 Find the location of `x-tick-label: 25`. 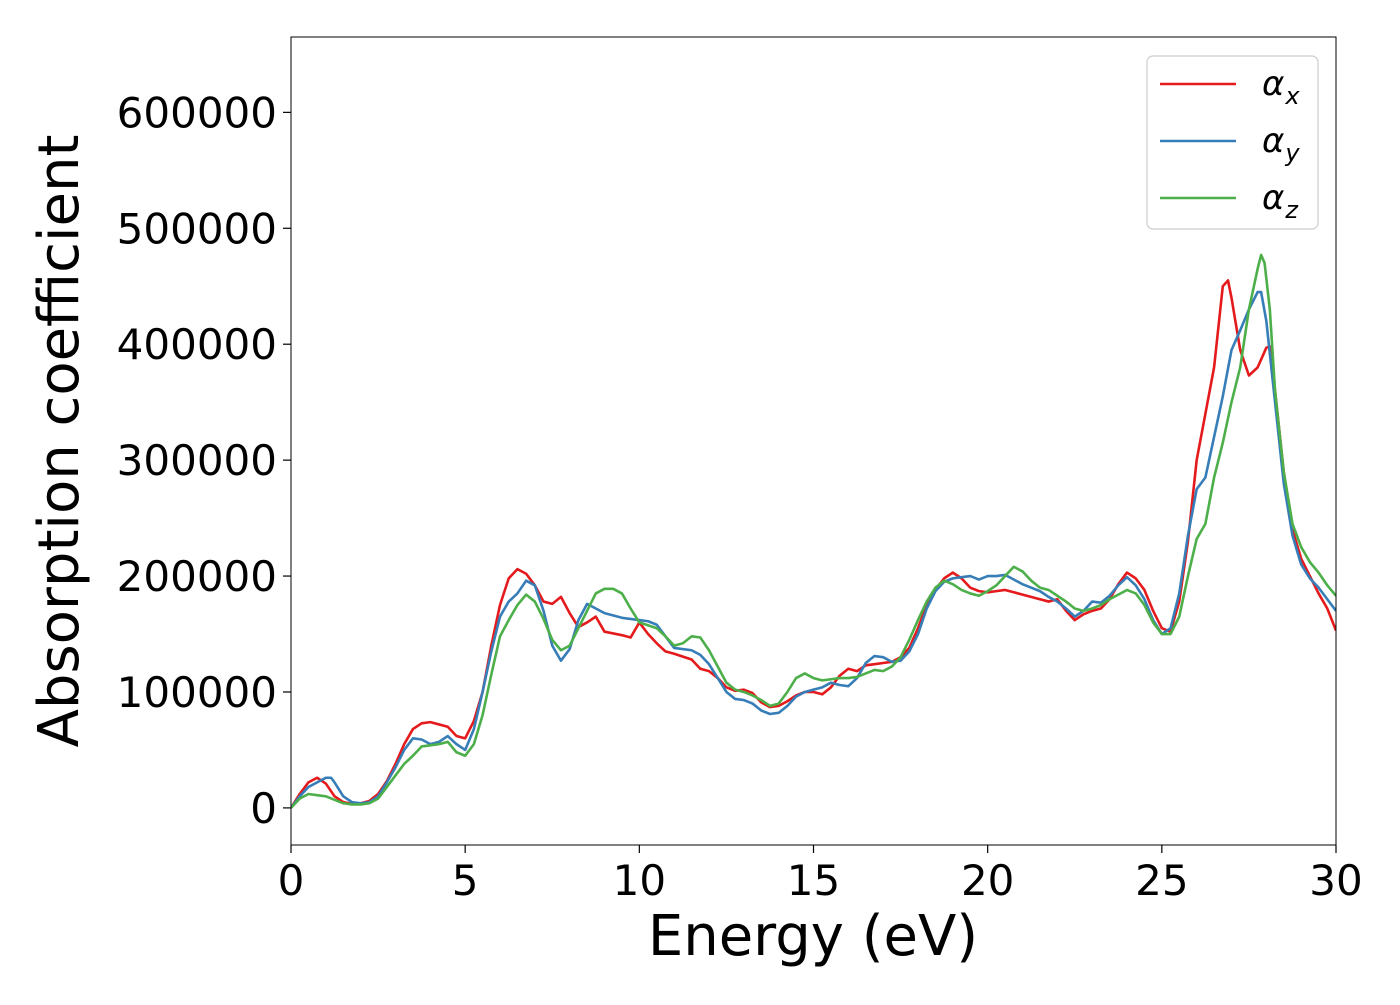

x-tick-label: 25 is located at coordinates (1161, 880).